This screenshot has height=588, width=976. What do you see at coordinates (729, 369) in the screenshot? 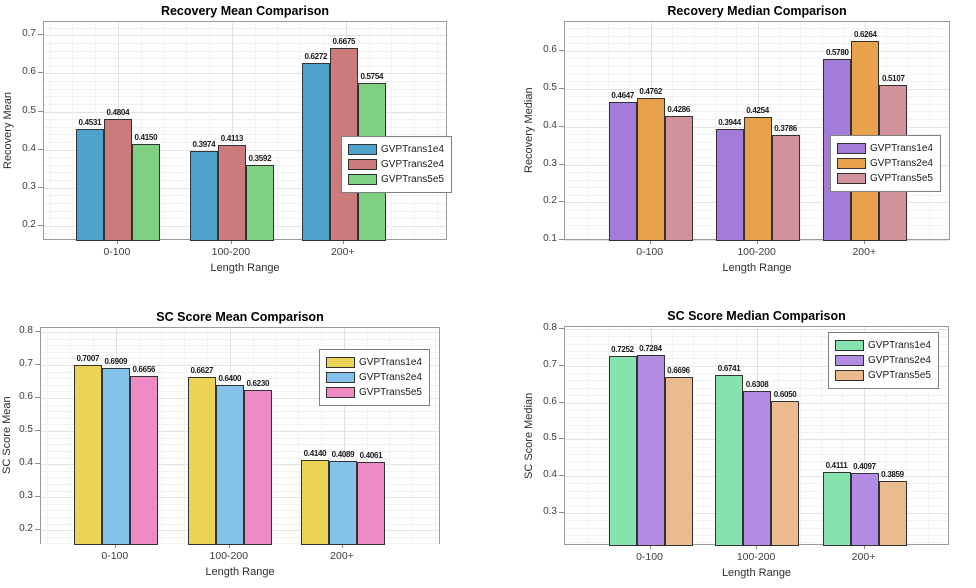
I see `value-label: 0.6741` at bounding box center [729, 369].